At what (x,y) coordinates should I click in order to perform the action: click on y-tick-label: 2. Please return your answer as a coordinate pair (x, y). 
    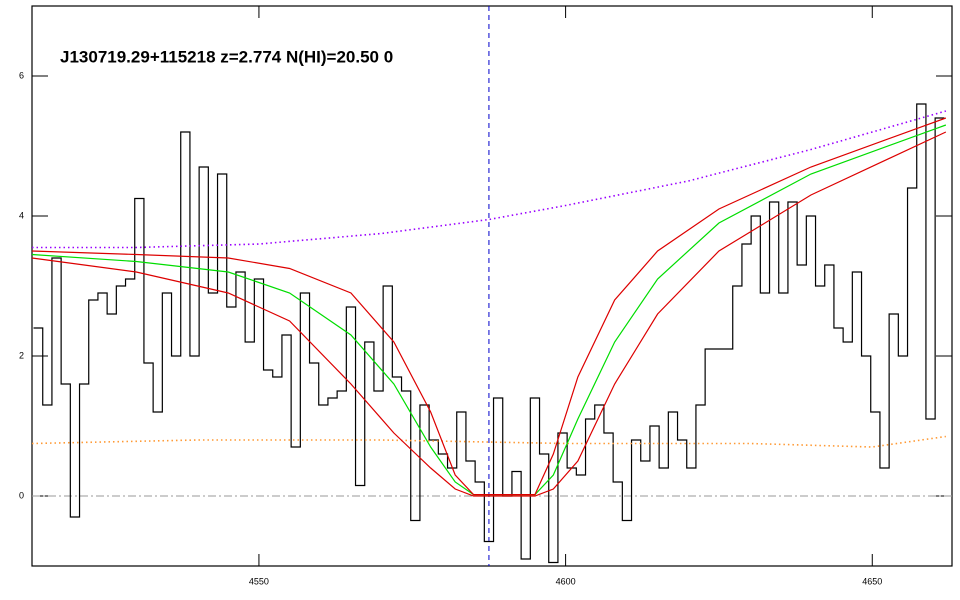
    Looking at the image, I should click on (21, 355).